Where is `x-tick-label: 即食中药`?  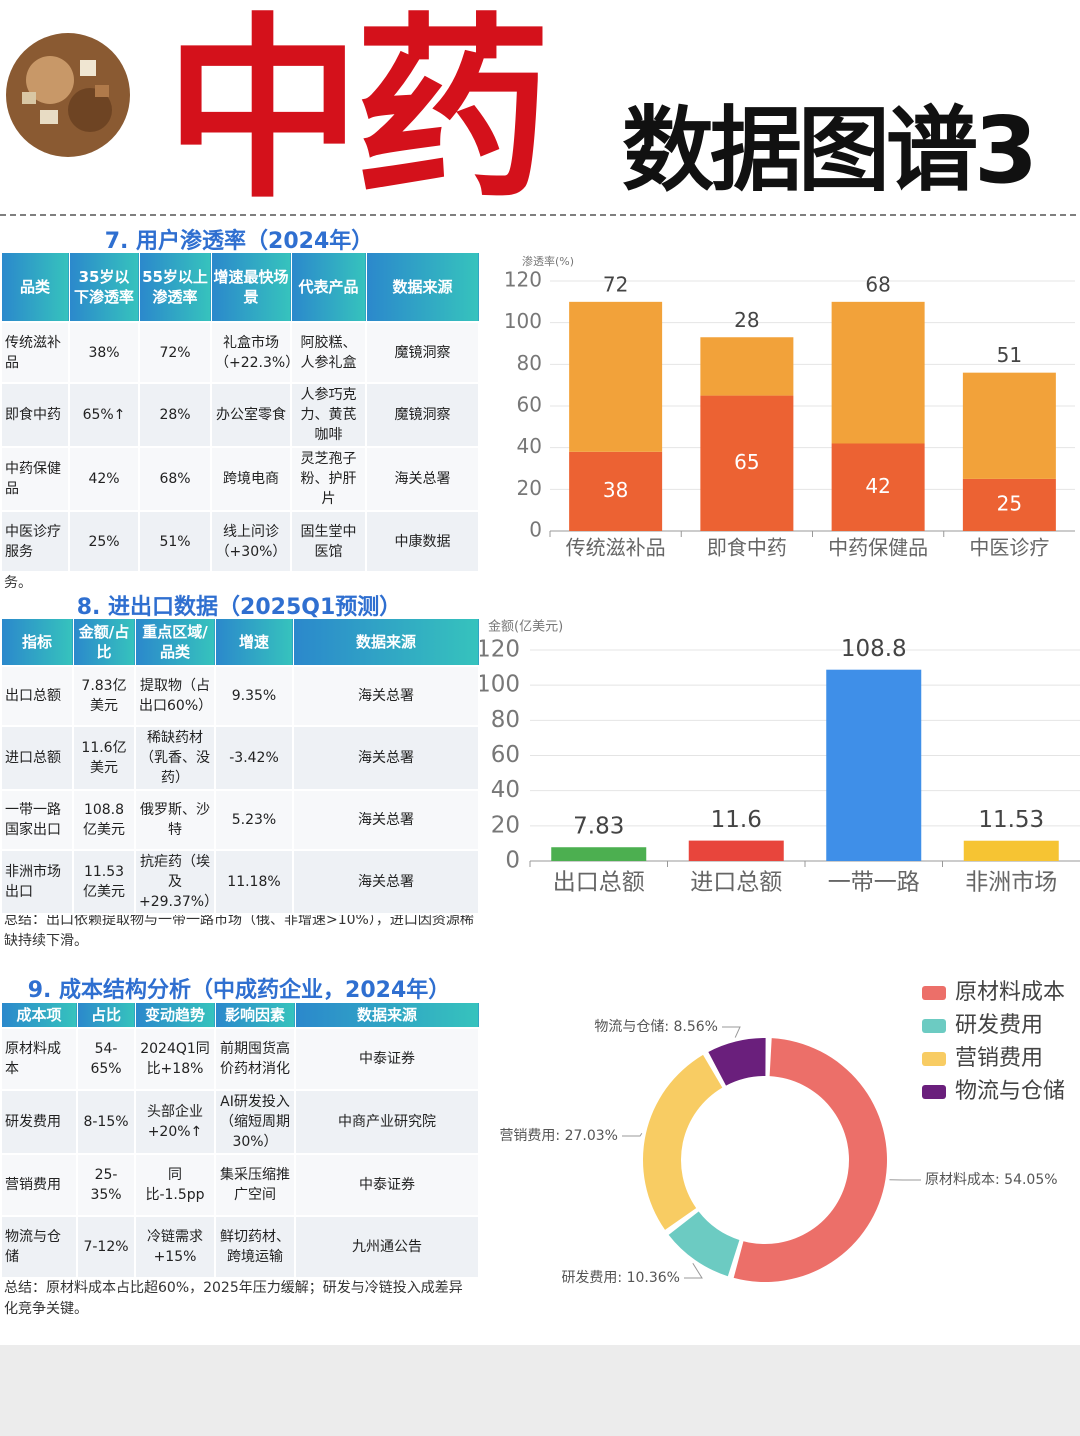
x-tick-label: 即食中药 is located at coordinates (747, 548).